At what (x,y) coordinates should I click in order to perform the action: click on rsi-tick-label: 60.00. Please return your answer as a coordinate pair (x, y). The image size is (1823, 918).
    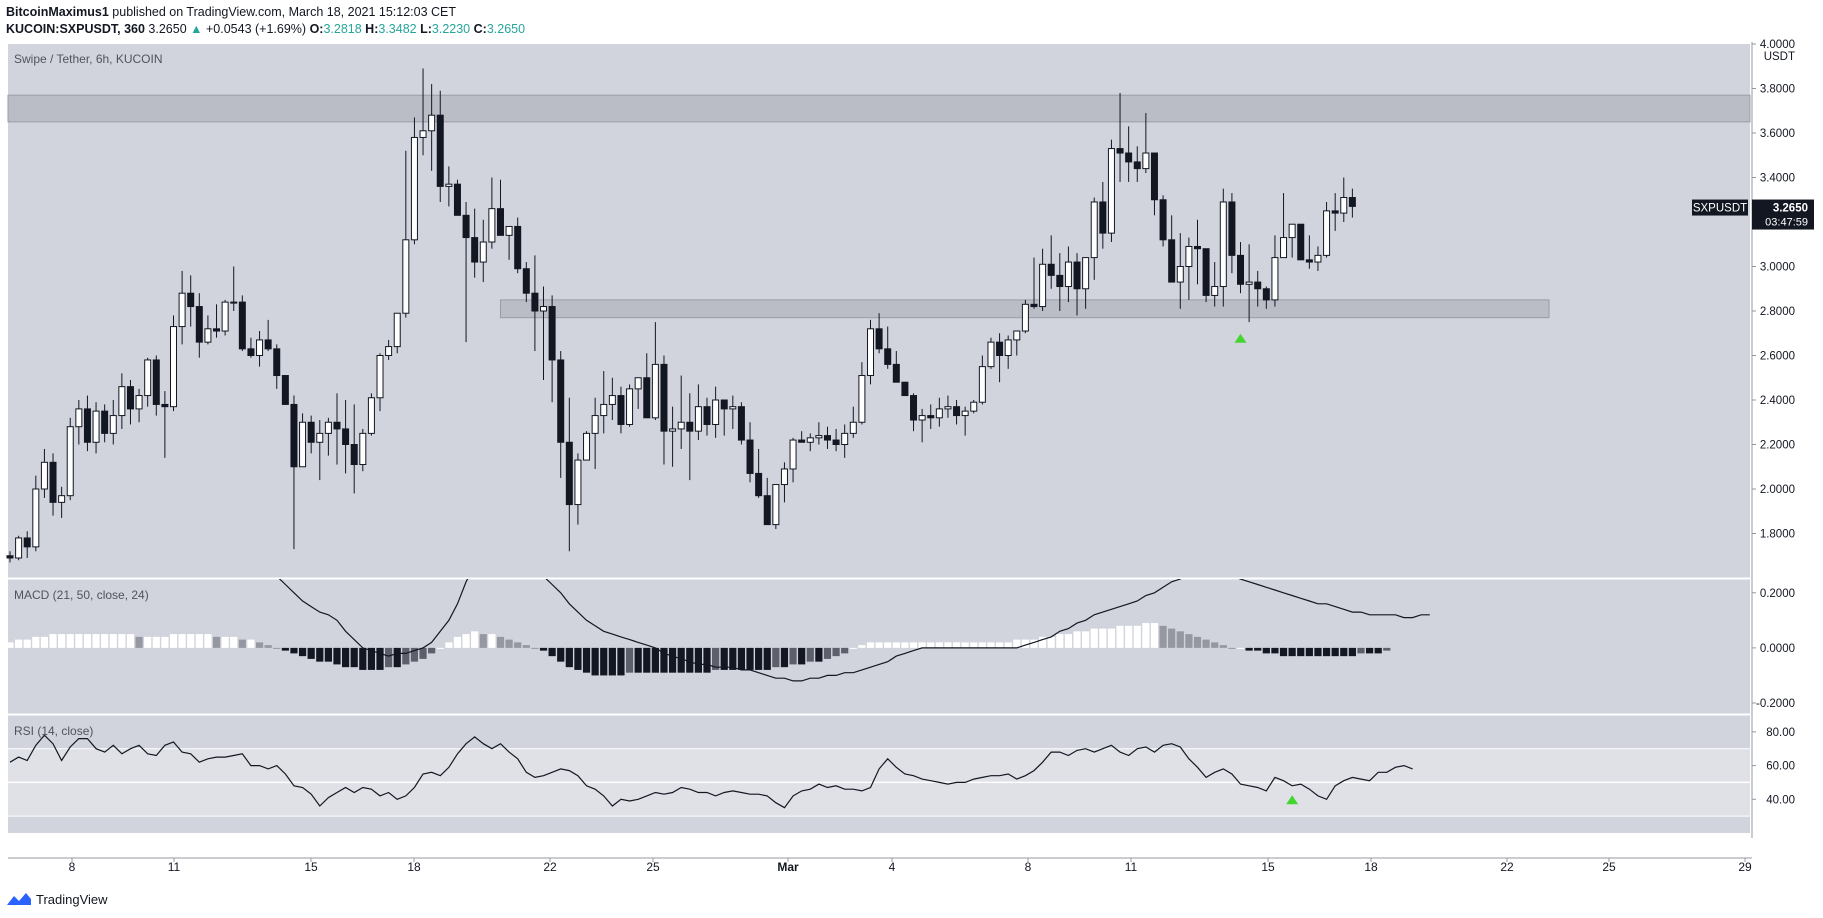
    Looking at the image, I should click on (1780, 767).